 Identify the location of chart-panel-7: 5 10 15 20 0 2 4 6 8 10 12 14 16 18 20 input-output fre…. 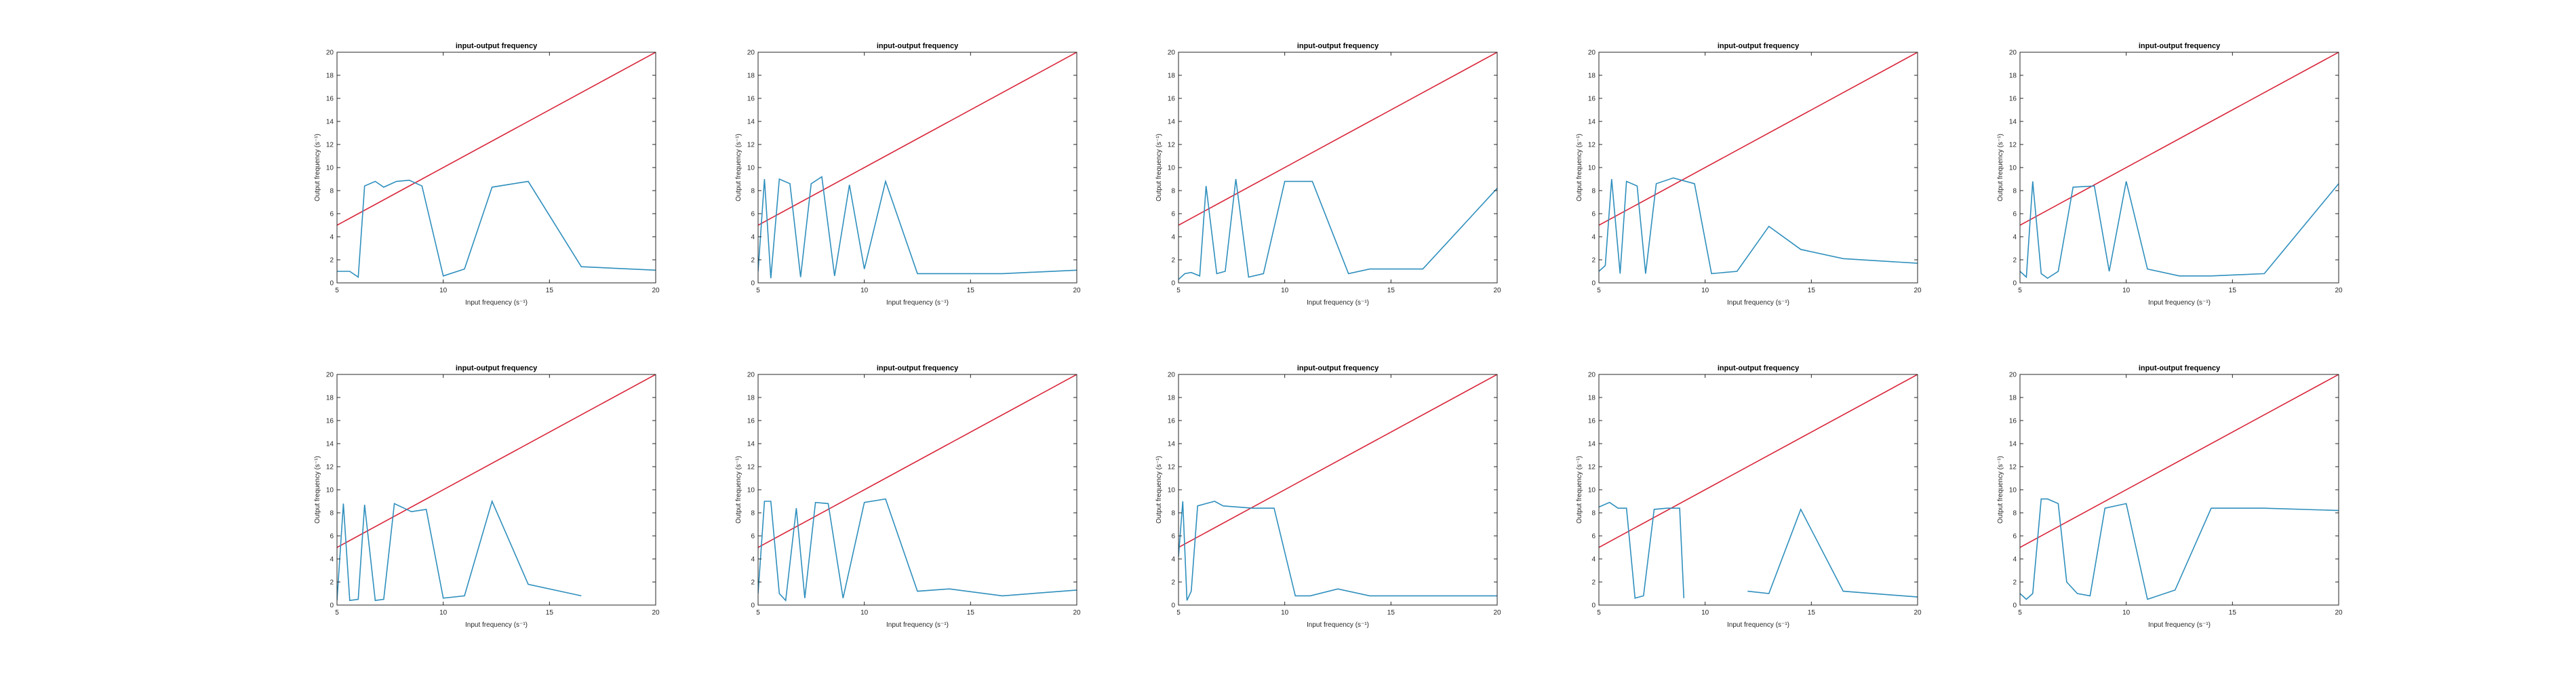
(908, 497).